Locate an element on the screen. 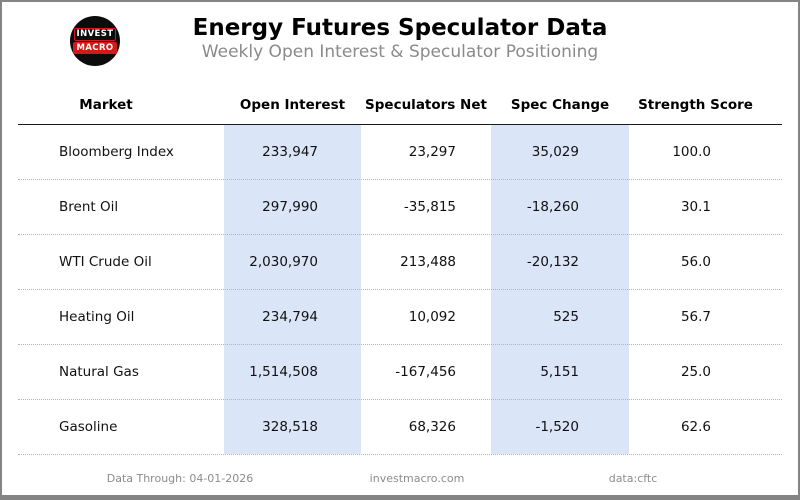 The image size is (800, 500). data-through-label: Data Through: 04-01-2026 is located at coordinates (180, 478).